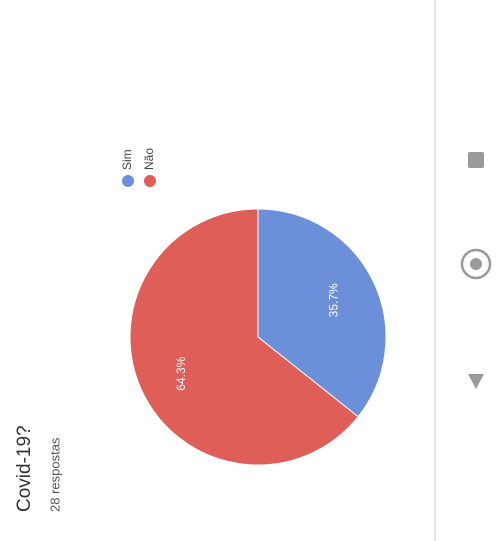 The height and width of the screenshot is (541, 502). I want to click on back-button, so click(476, 381).